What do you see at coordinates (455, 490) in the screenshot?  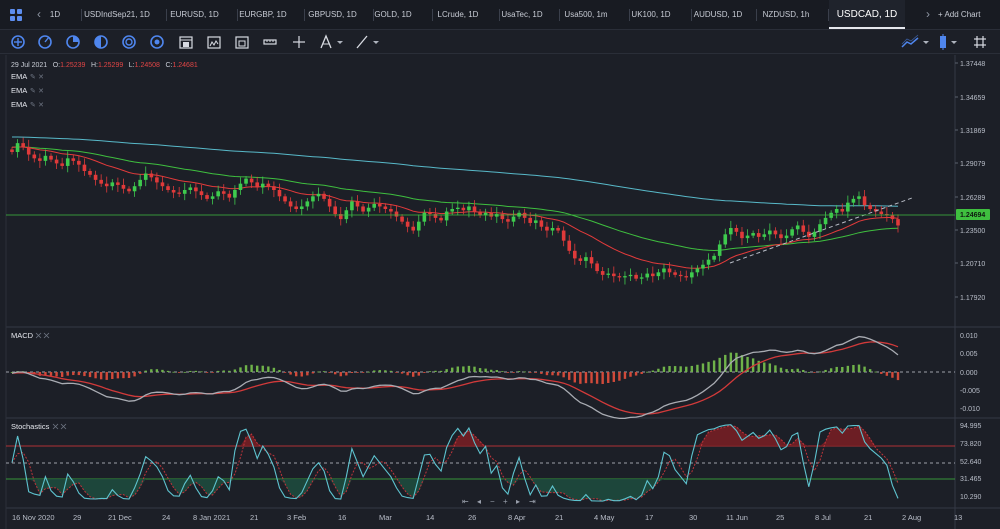 I see `stoch-oversold-fill` at bounding box center [455, 490].